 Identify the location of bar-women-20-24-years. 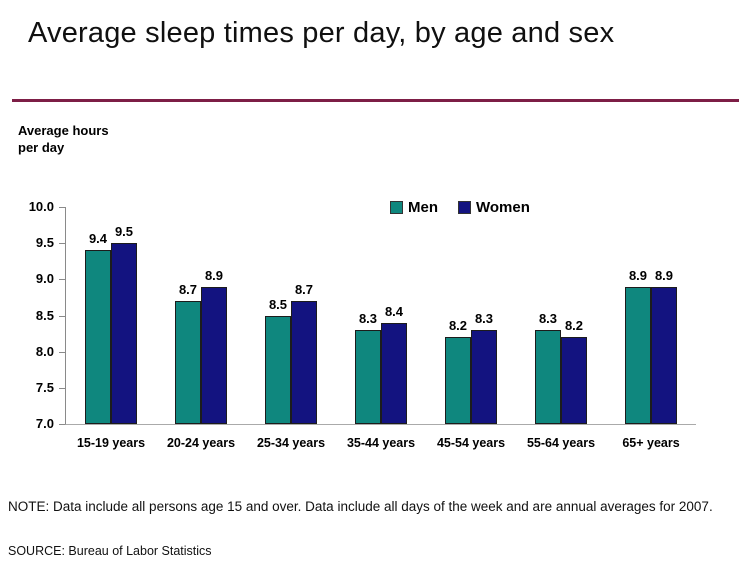
(214, 355).